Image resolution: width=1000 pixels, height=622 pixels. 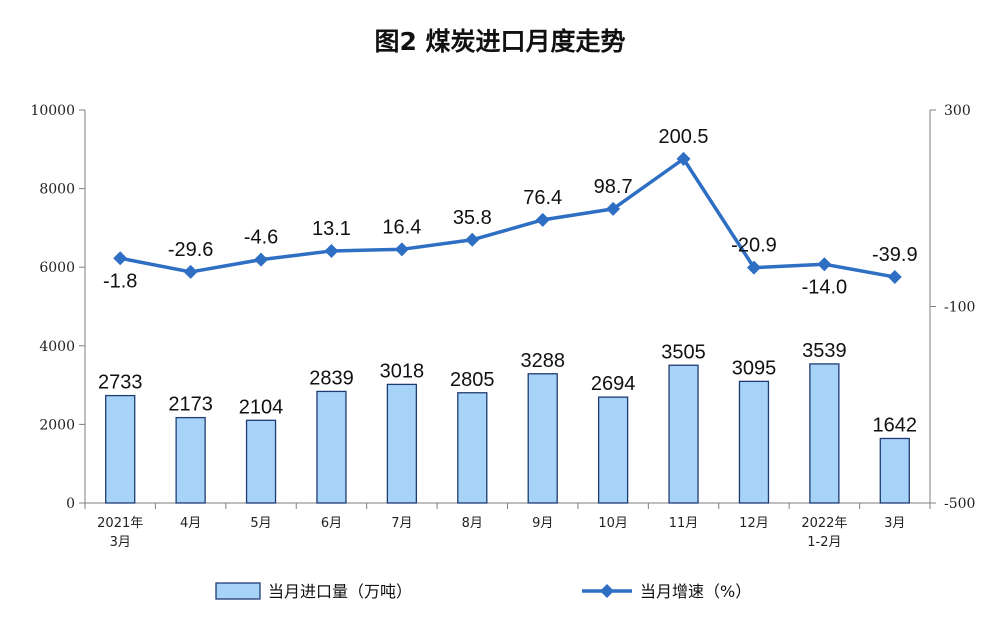 I want to click on line-value-label: 76.4, so click(x=542, y=198).